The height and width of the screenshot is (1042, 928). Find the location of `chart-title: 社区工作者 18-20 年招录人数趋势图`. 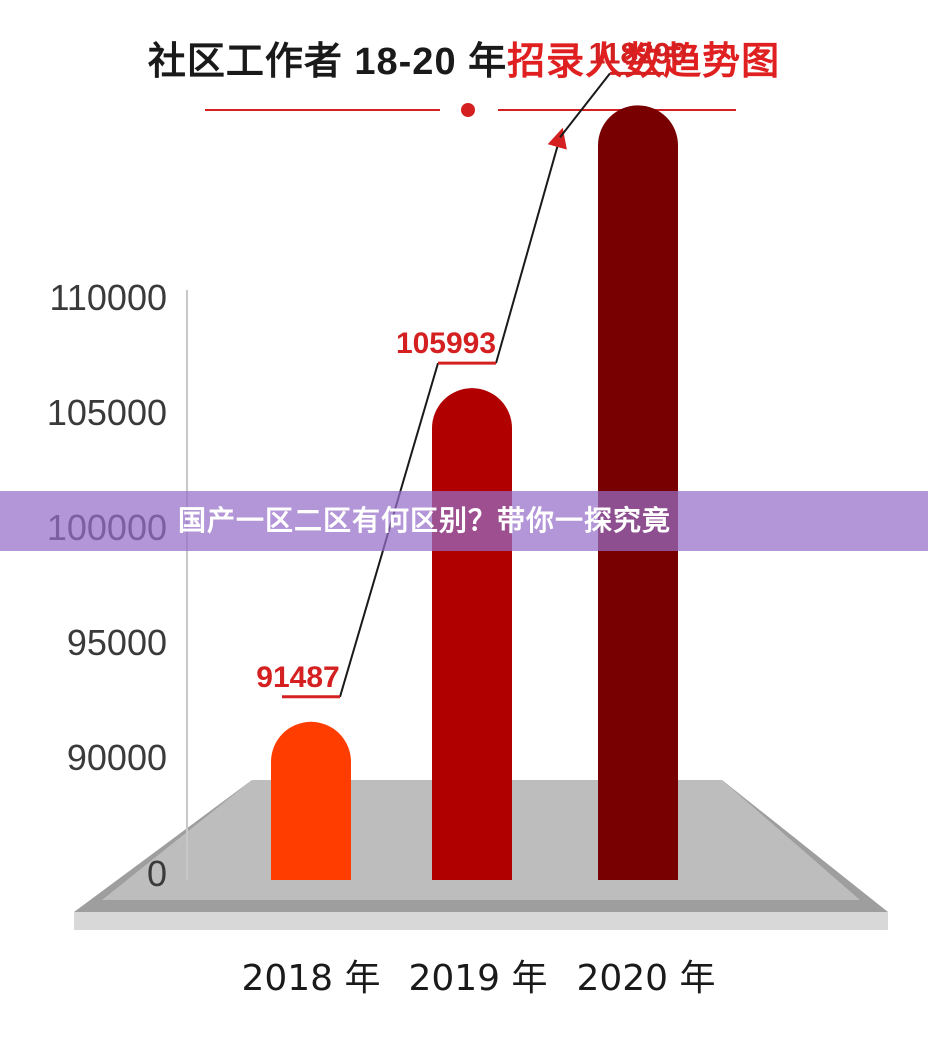

chart-title: 社区工作者 18-20 年招录人数趋势图 is located at coordinates (464, 57).